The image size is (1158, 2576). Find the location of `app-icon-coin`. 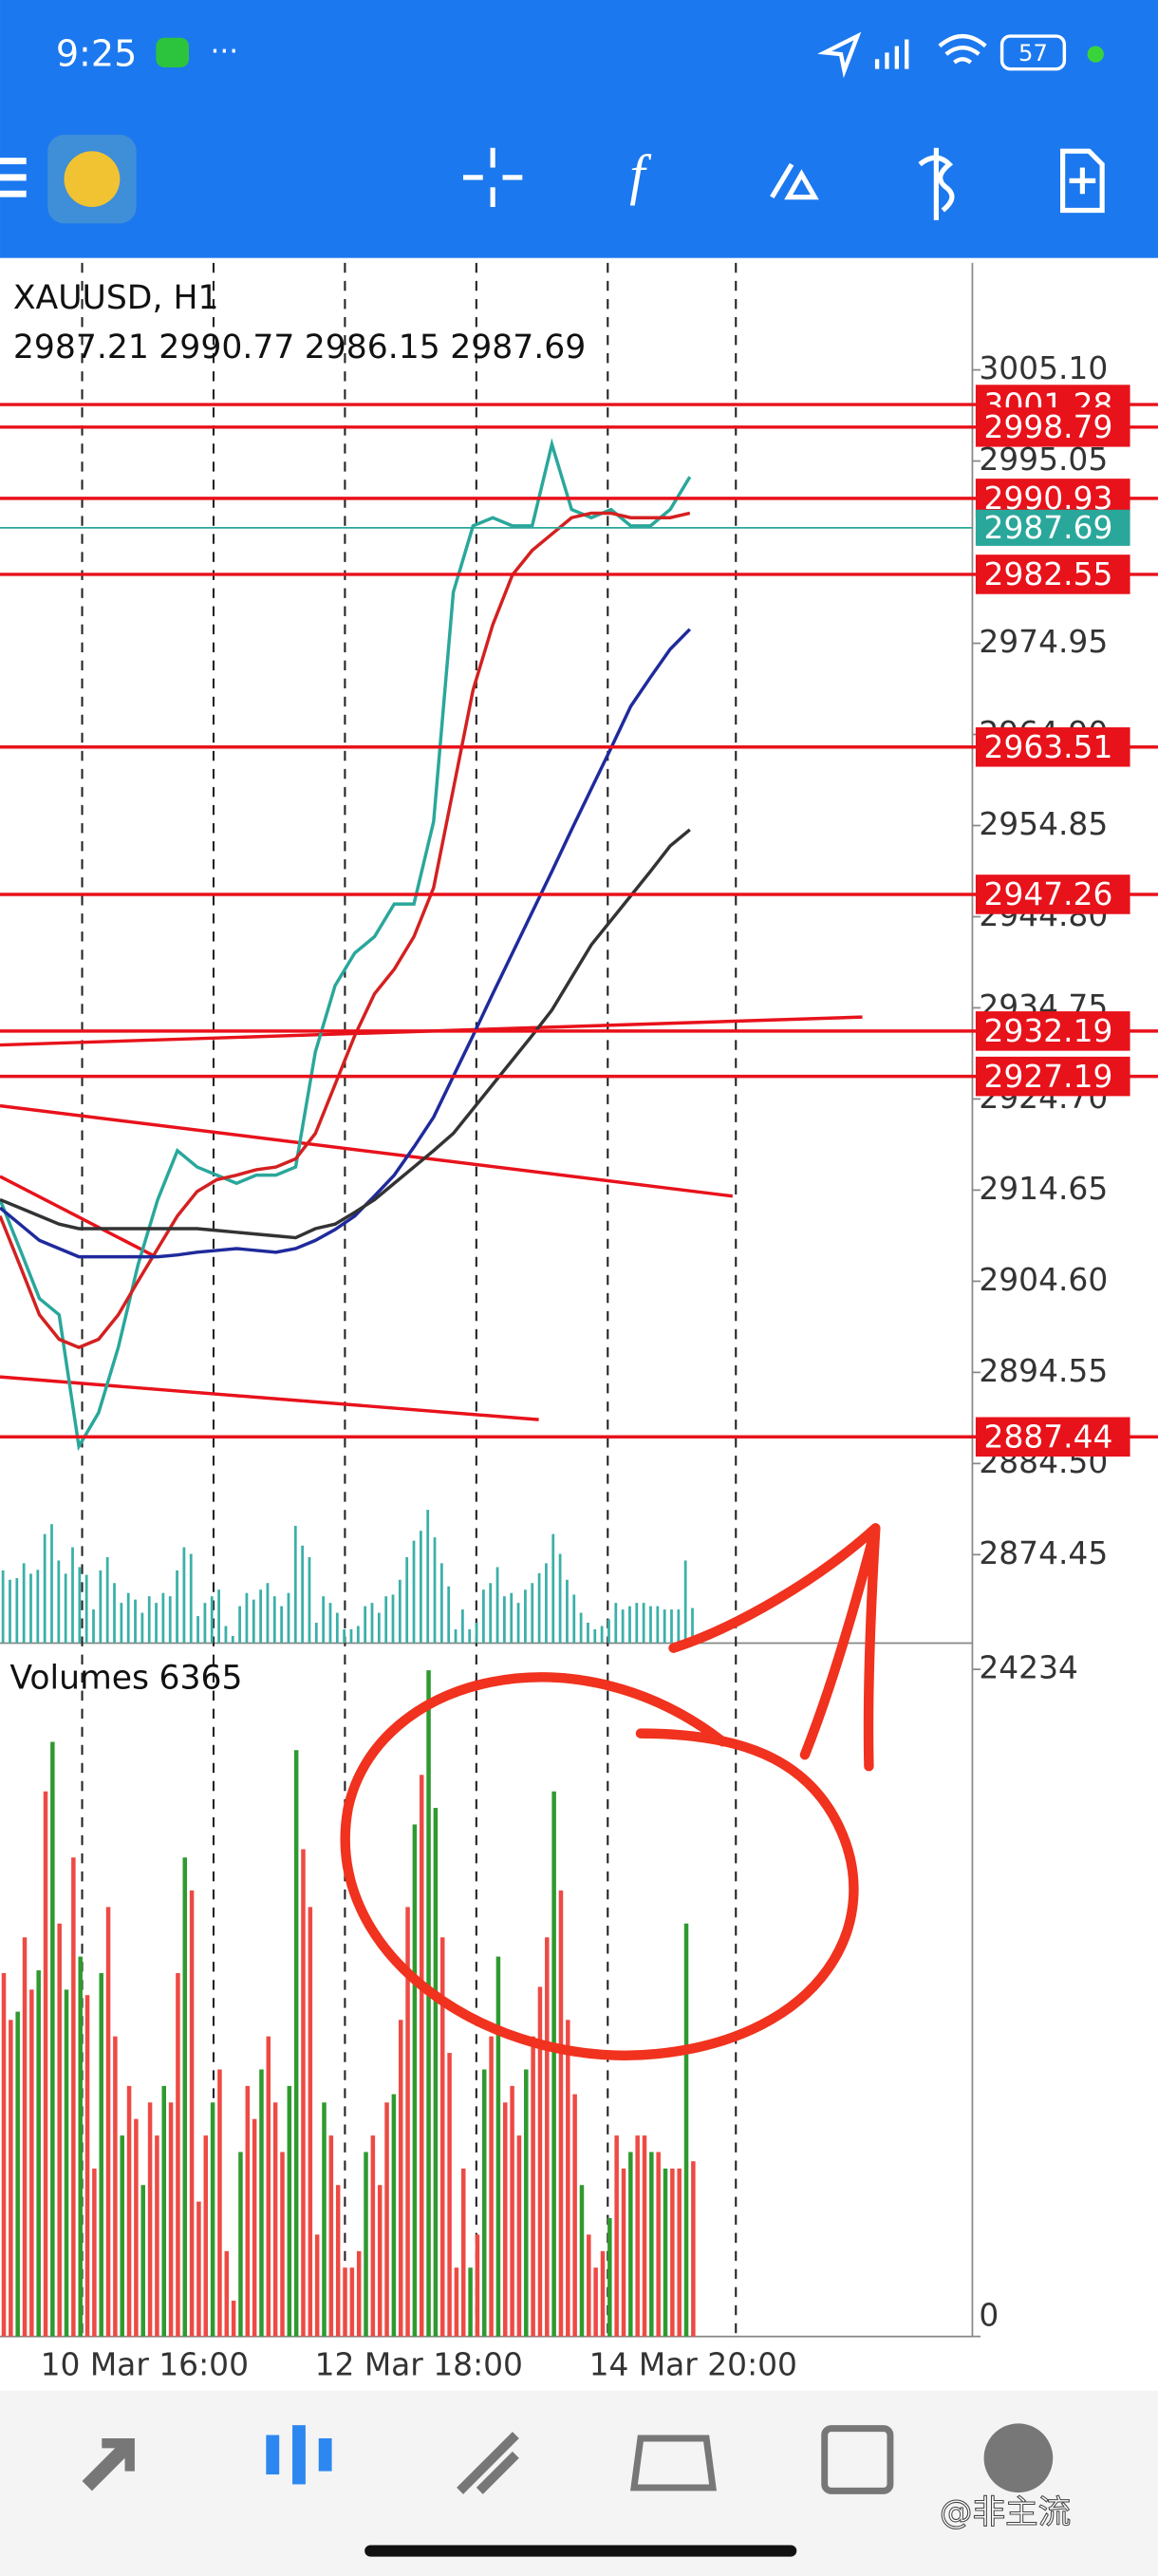

app-icon-coin is located at coordinates (92, 179).